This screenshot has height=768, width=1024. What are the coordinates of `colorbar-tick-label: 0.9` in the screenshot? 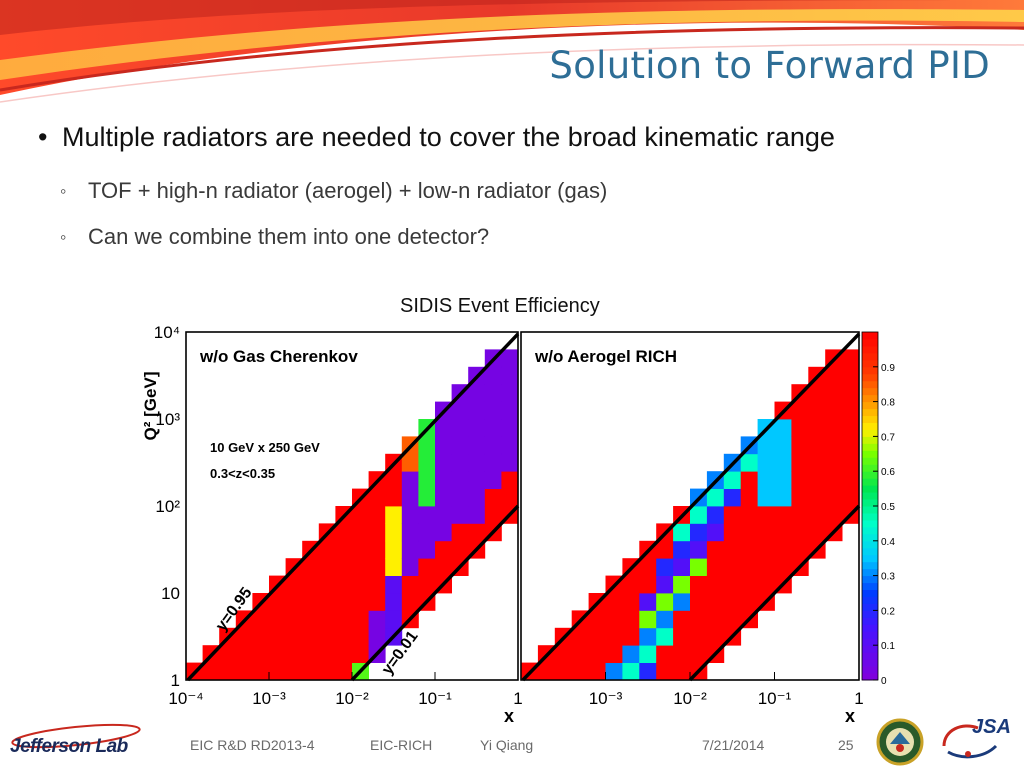 It's located at (888, 368).